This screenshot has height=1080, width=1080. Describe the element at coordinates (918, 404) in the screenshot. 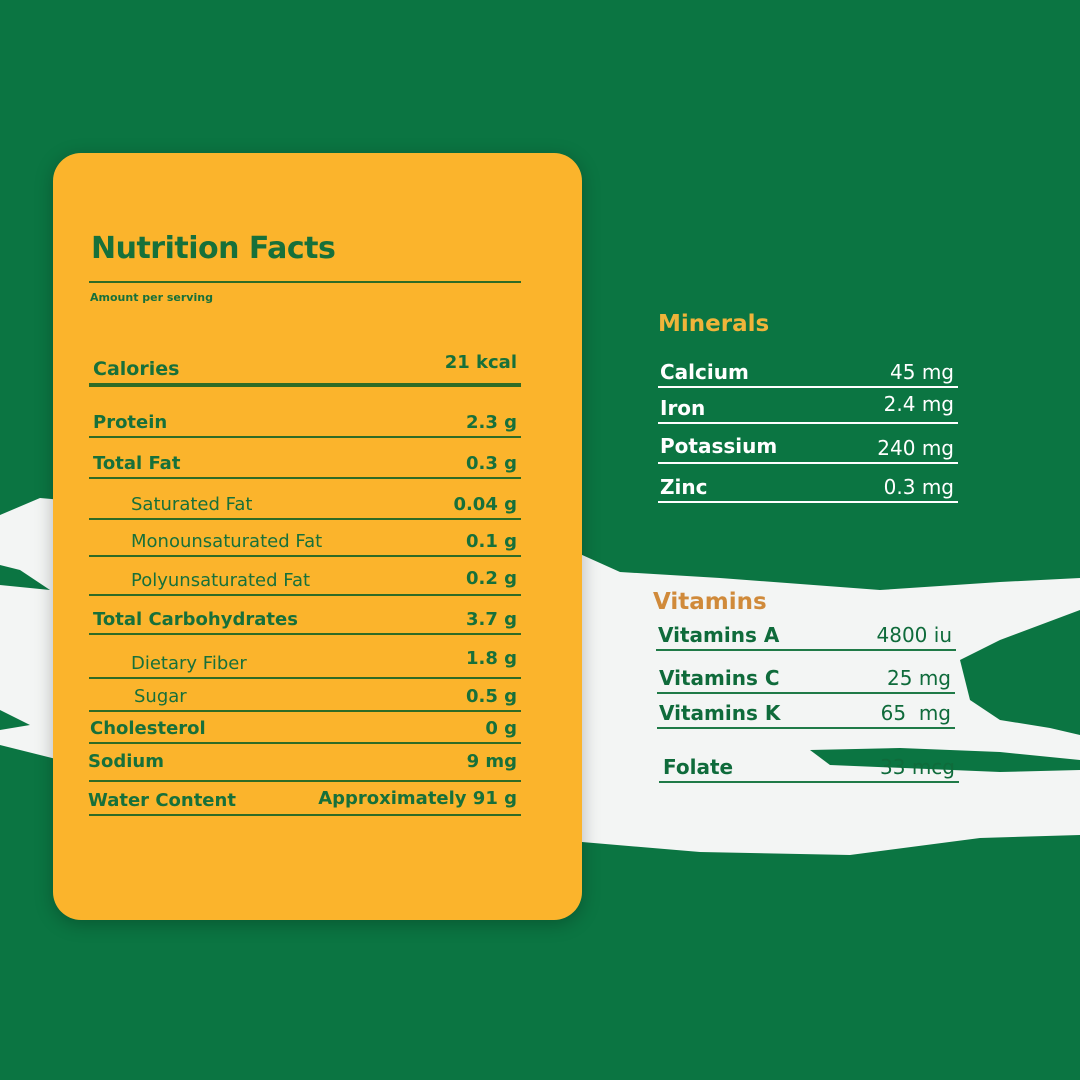

I see `row-value: 2.4 mg` at that location.